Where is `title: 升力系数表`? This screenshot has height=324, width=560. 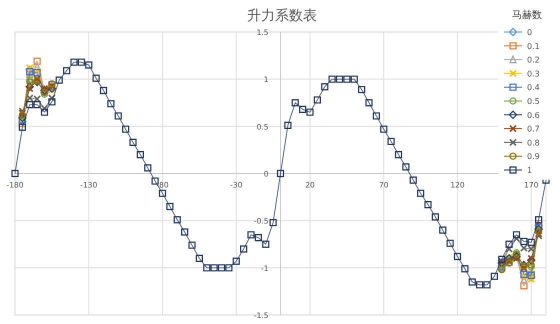 title: 升力系数表 is located at coordinates (282, 16).